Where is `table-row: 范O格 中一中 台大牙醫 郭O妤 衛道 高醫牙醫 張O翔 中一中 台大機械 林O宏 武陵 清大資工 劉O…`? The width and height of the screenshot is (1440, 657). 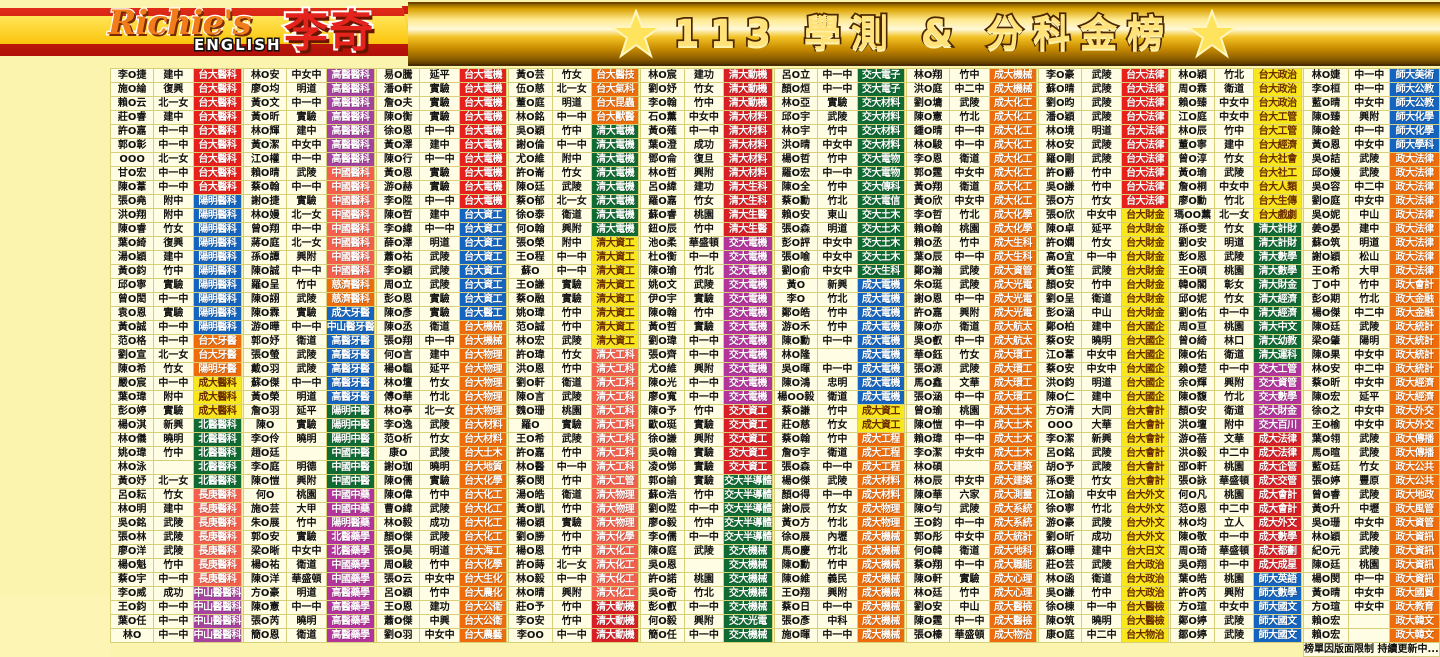 table-row: 范O格 中一中 台大牙醫 郭O妤 衛道 高醫牙醫 張O翔 中一中 台大機械 林O宏 武陵 清大資工 劉O… is located at coordinates (774, 341).